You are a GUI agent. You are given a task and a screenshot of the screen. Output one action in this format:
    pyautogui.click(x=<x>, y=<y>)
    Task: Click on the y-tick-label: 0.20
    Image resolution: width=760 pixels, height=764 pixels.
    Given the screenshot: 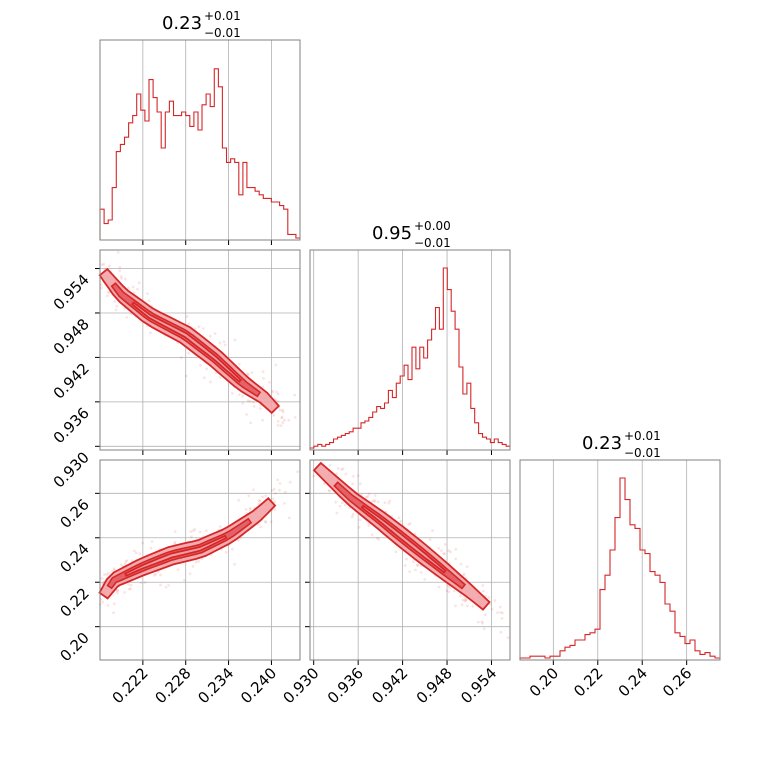 What is the action you would take?
    pyautogui.click(x=74, y=647)
    